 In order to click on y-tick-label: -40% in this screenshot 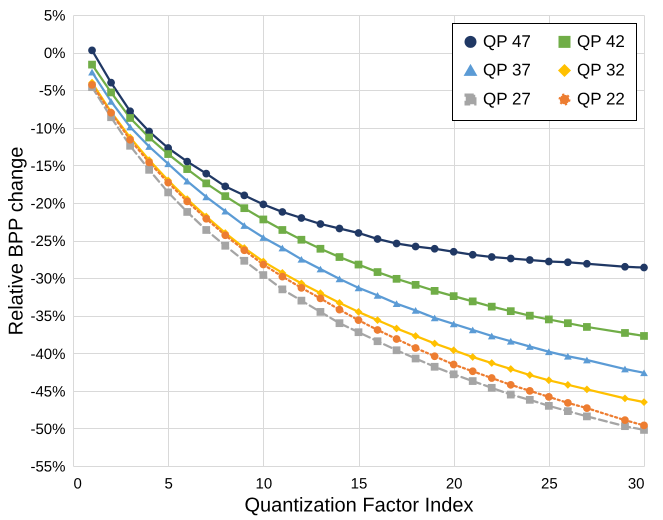, I will do `click(48, 354)`.